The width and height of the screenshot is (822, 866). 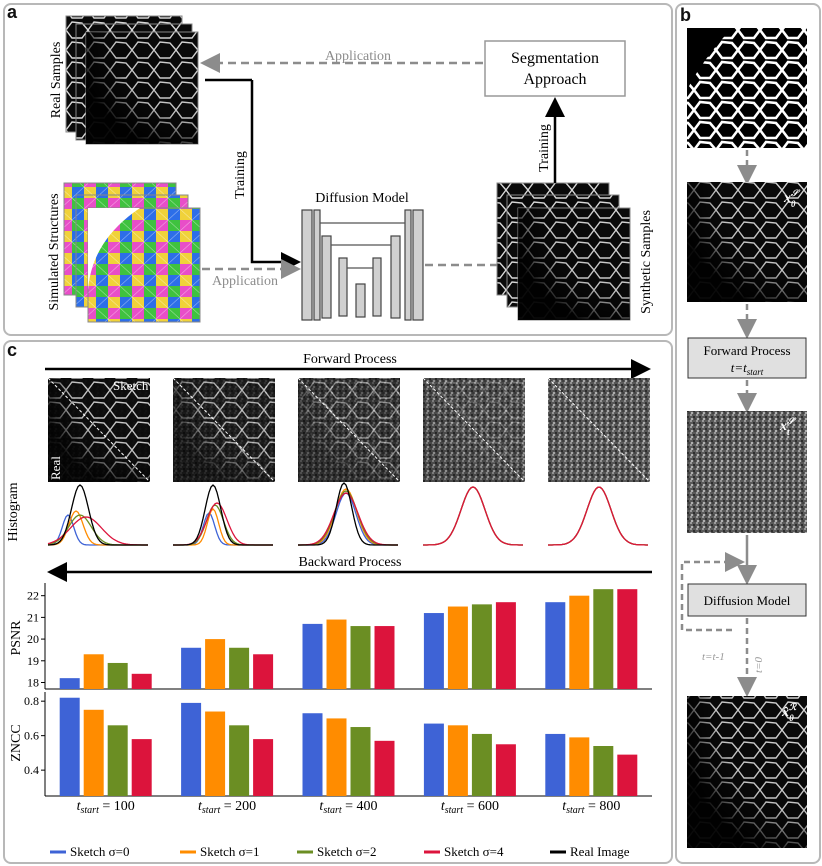 I want to click on diffusion-model-box-label: Diffusion Model, so click(x=747, y=600).